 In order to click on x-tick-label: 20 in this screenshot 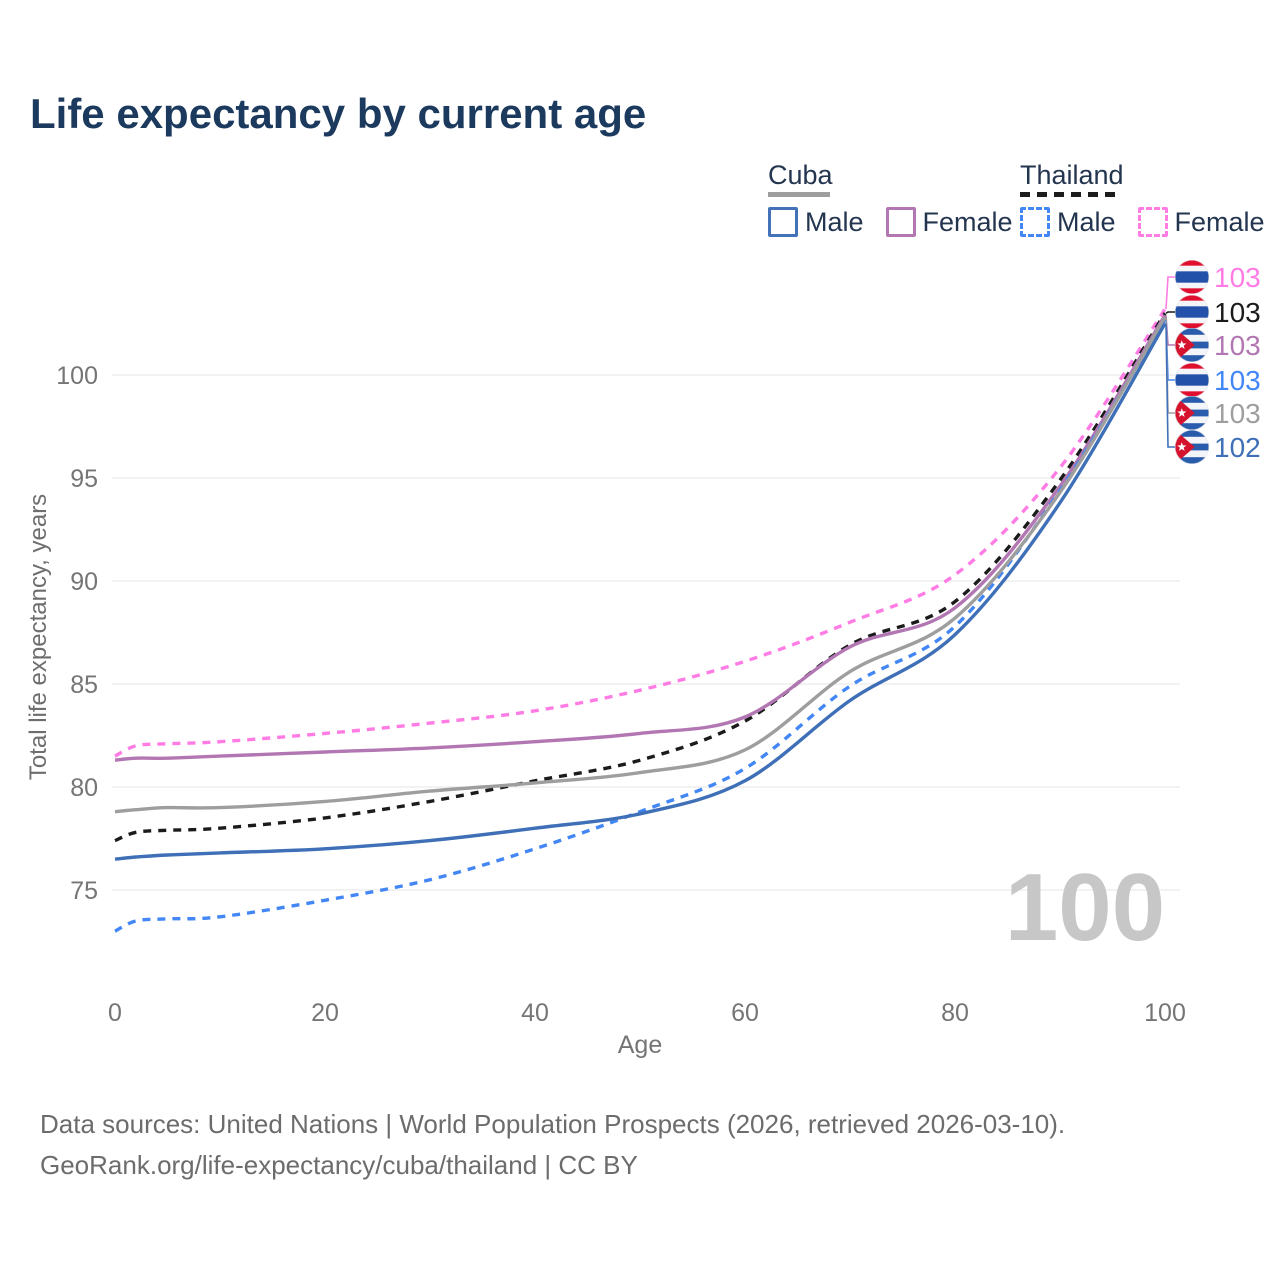, I will do `click(325, 1013)`.